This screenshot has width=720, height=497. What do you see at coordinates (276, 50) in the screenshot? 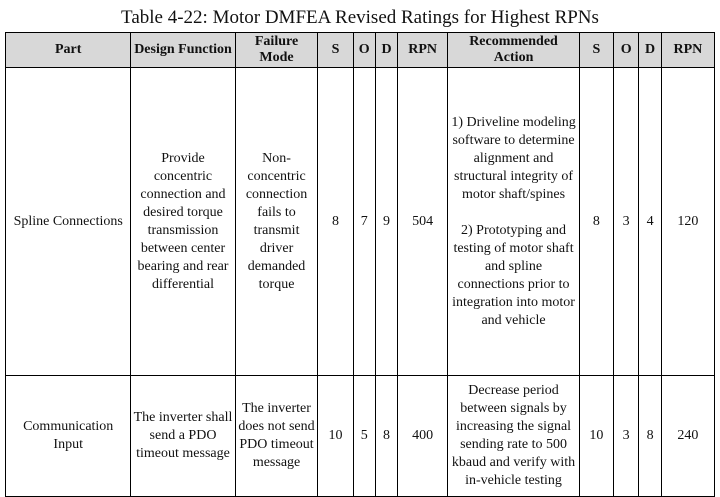
I see `header-failure-mode: Failure Mode` at bounding box center [276, 50].